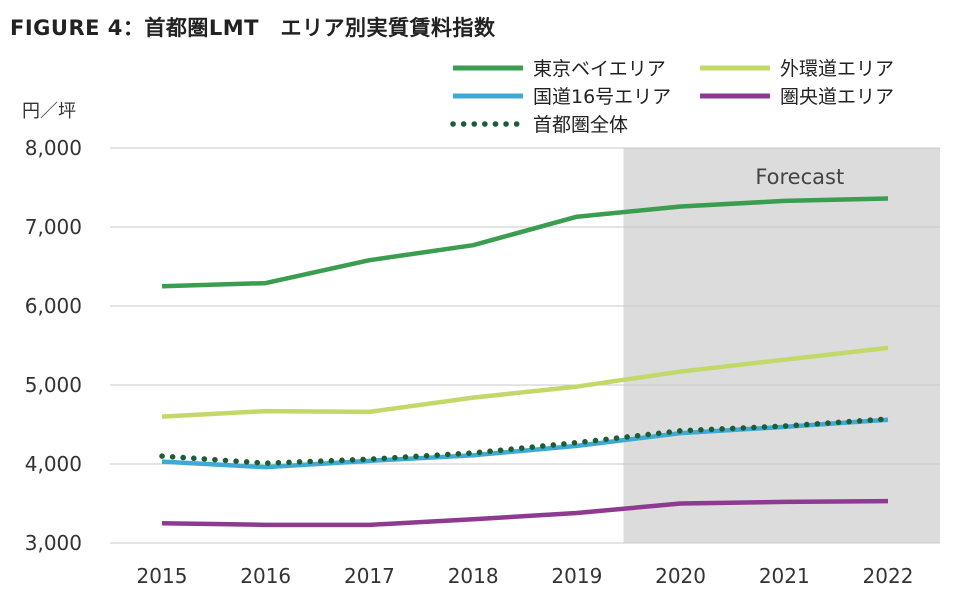  What do you see at coordinates (53, 345) in the screenshot?
I see `y-axis: 3,000 4,000 5,000 6,000 7,000 8,000` at bounding box center [53, 345].